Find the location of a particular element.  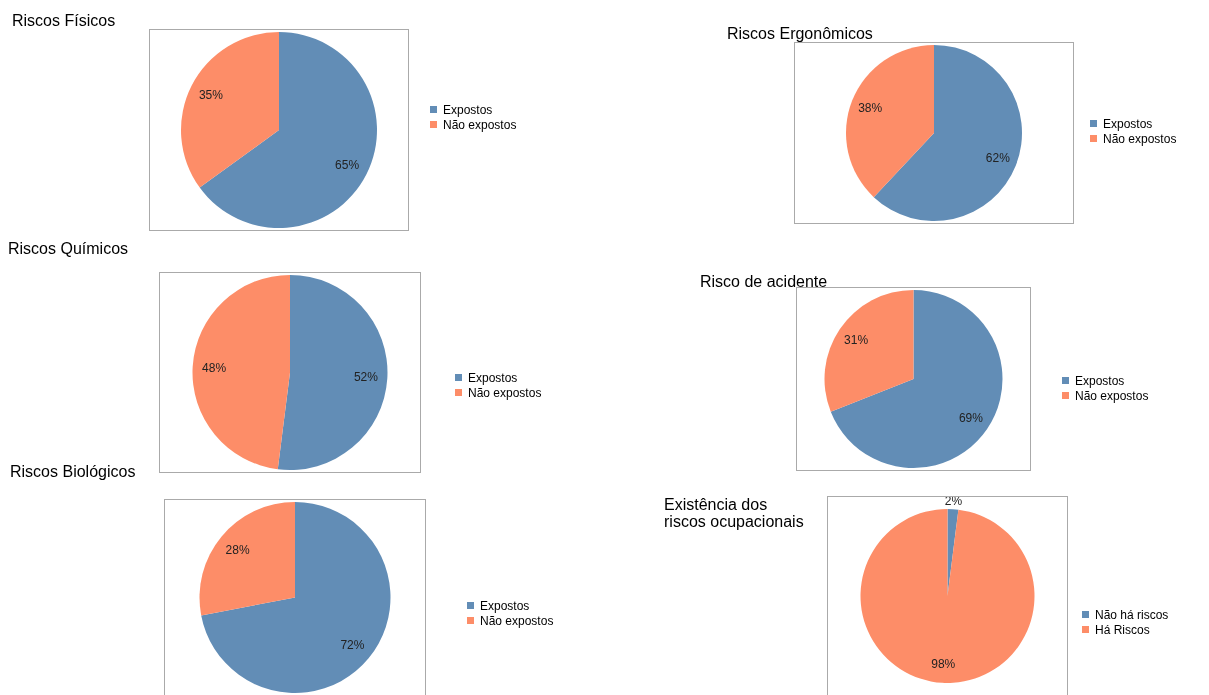

data-label: 98% is located at coordinates (943, 663).